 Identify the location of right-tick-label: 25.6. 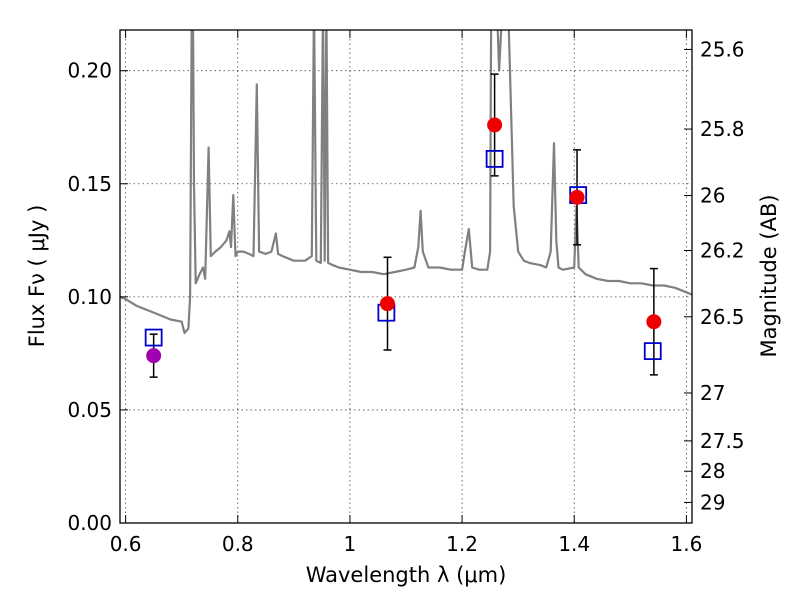
(722, 49).